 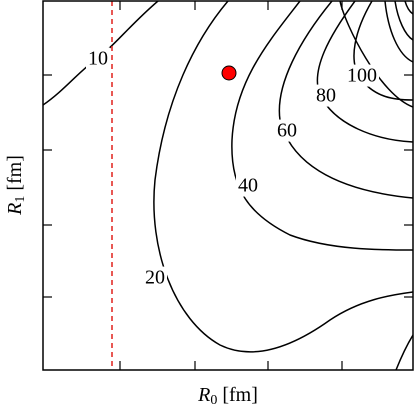 I want to click on contour-label: 20, so click(x=155, y=278).